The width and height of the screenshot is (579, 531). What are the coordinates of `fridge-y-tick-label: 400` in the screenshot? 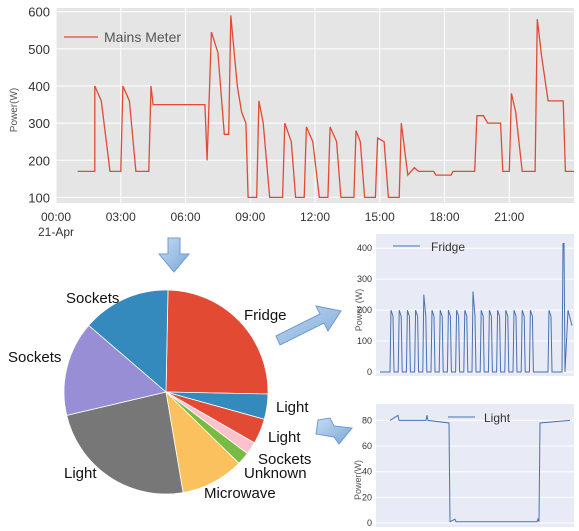 It's located at (364, 248).